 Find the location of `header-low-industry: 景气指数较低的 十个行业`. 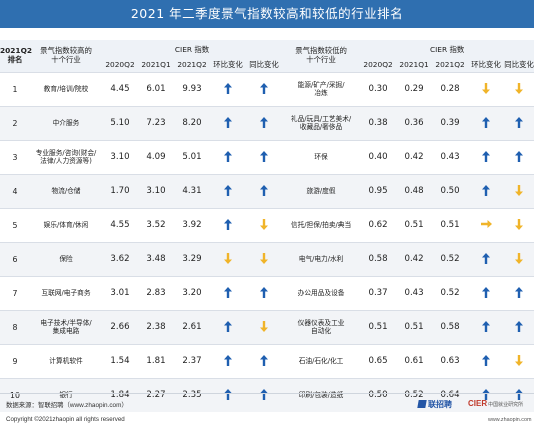

header-low-industry: 景气指数较低的 十个行业 is located at coordinates (321, 56).